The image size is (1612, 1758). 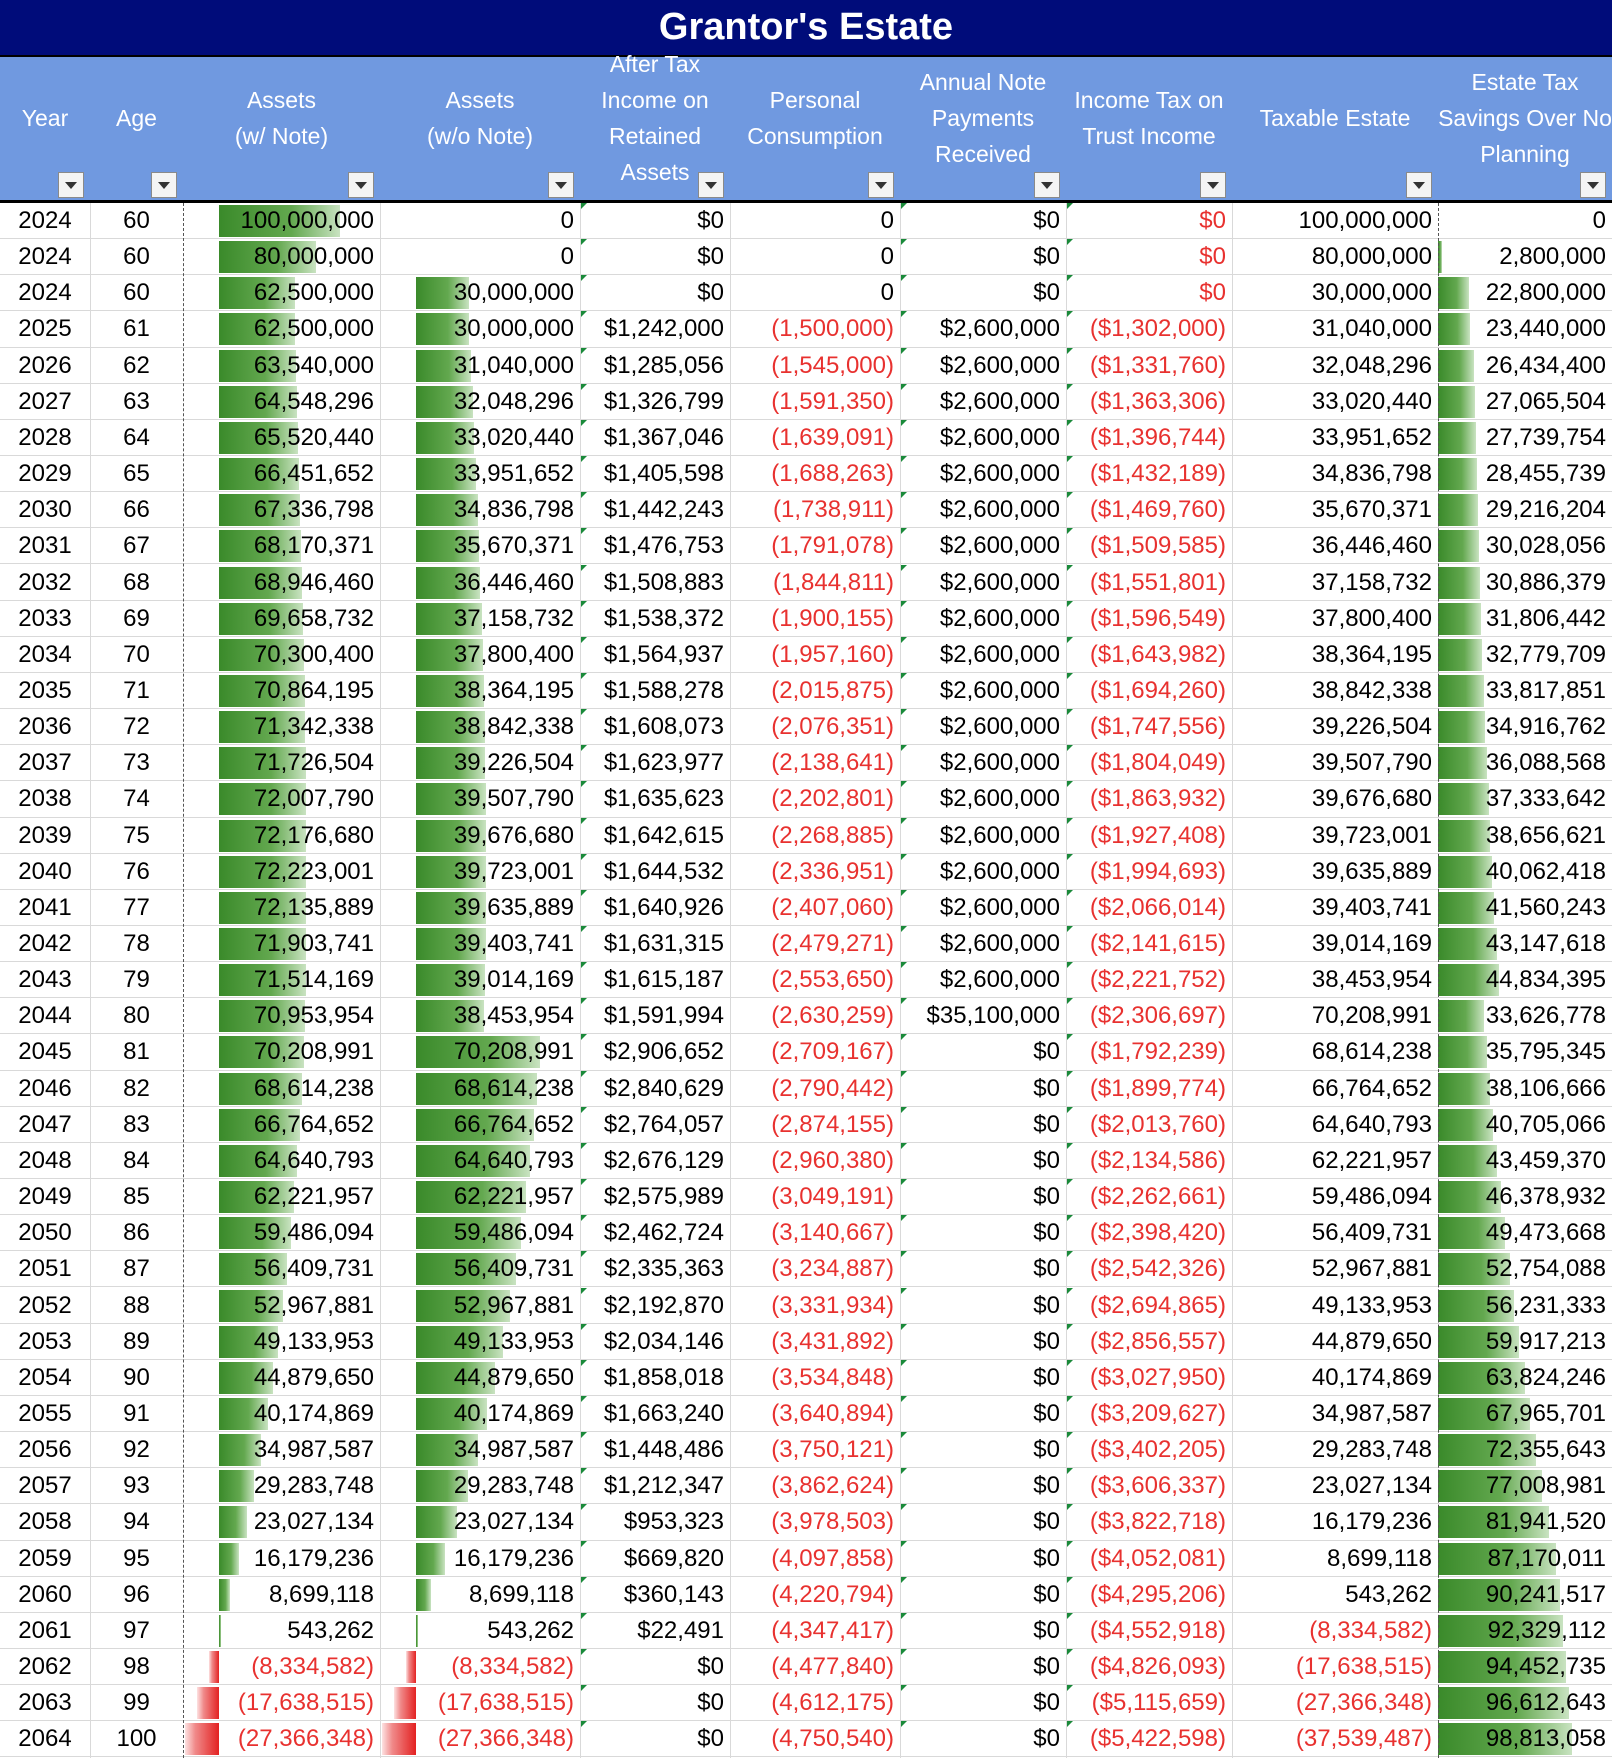 What do you see at coordinates (480, 1667) in the screenshot?
I see `cell-assets-no-note: (8,334,582)` at bounding box center [480, 1667].